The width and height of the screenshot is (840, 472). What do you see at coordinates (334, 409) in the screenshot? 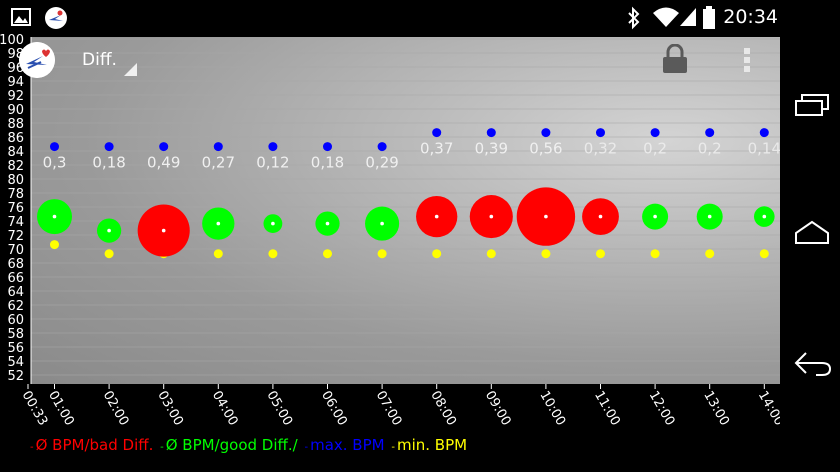
I see `x-tick-label: 06:00` at bounding box center [334, 409].